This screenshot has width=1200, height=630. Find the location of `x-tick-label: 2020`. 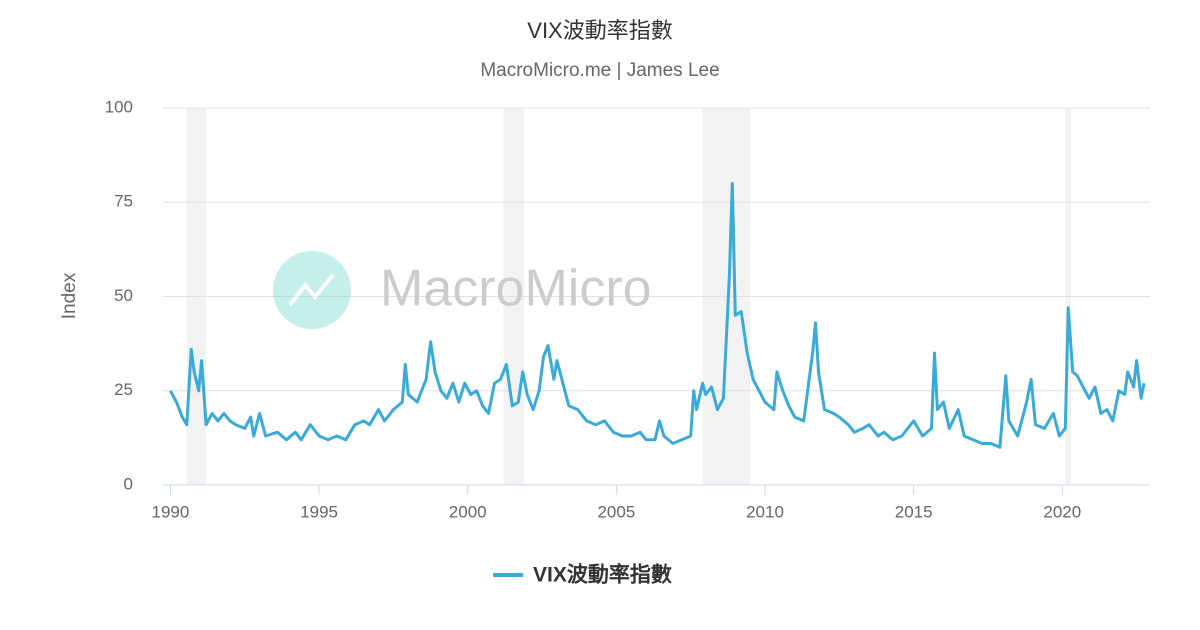

x-tick-label: 2020 is located at coordinates (1062, 511).